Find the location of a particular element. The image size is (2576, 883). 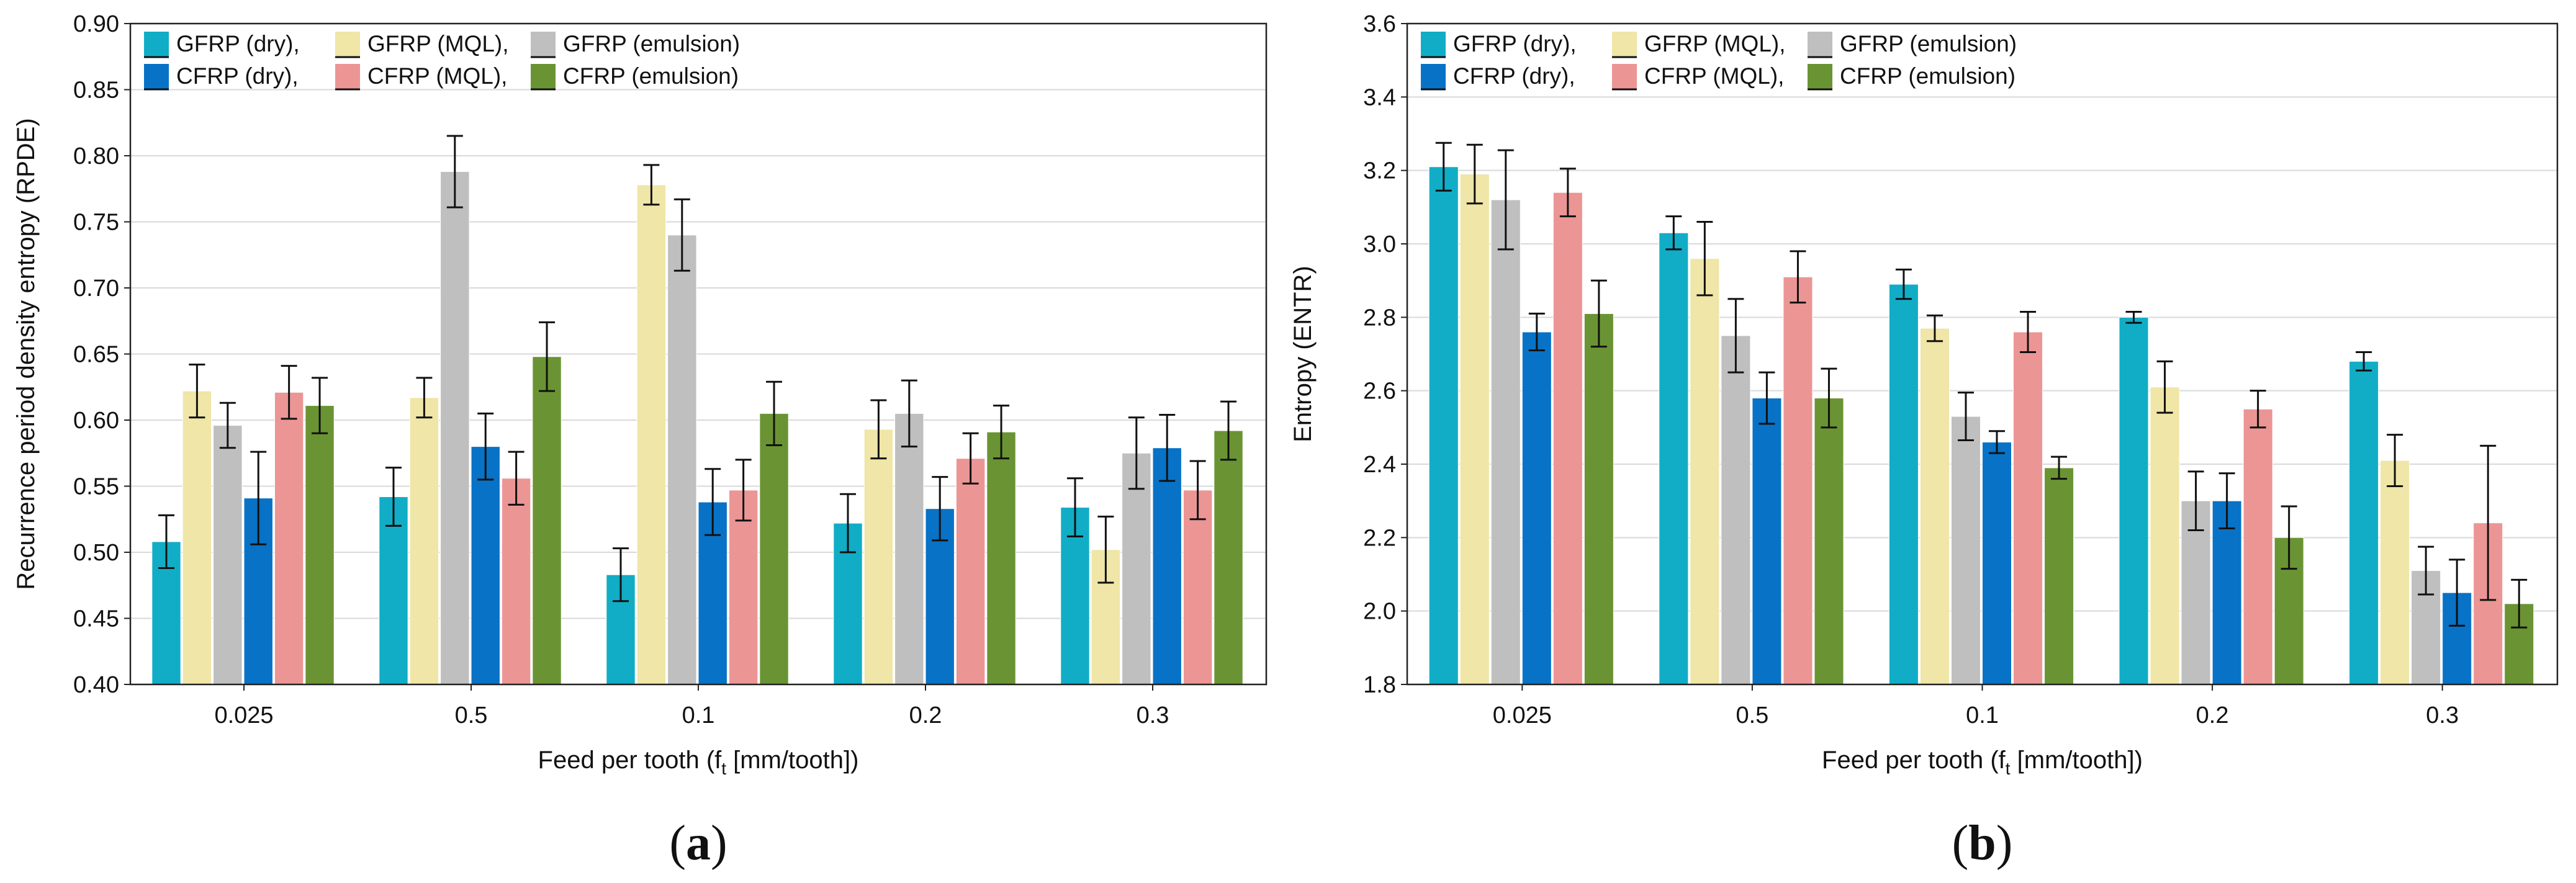

y-tick-label: 0.50 is located at coordinates (96, 553).